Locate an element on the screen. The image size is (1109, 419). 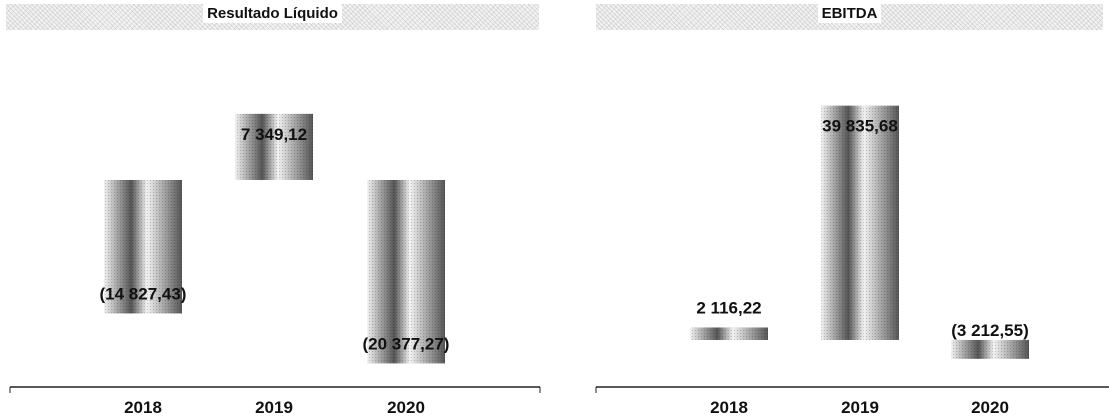
data-label-2019: 7 349,12 is located at coordinates (274, 134).